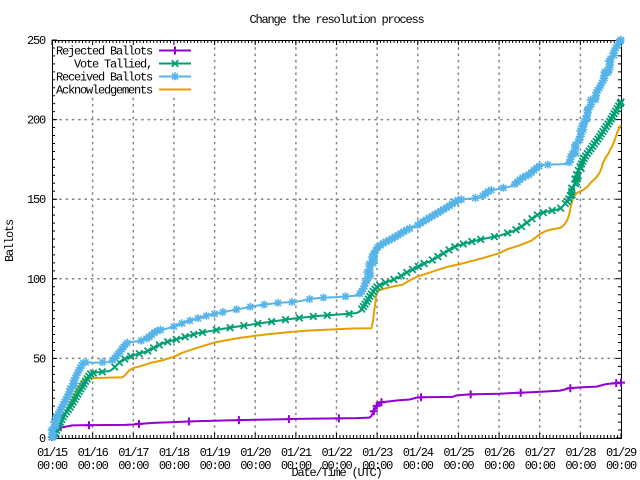  I want to click on svg-text: 100, so click(36, 280).